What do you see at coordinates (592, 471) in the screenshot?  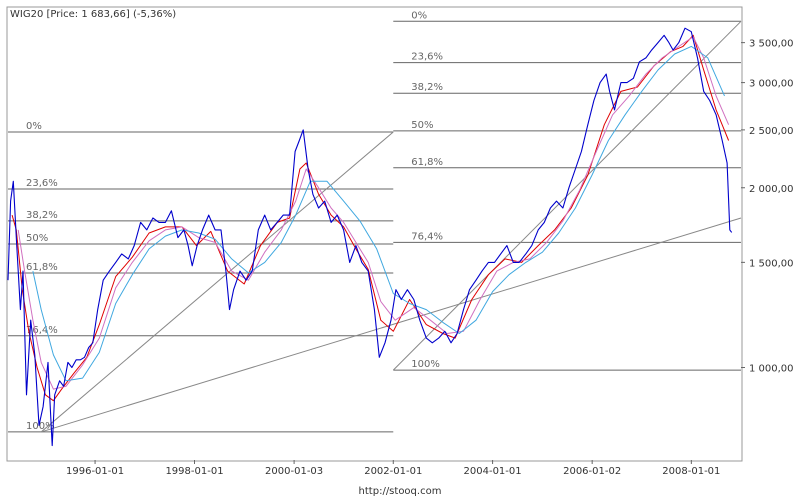 I see `x-tick-label: 2006-01-02` at bounding box center [592, 471].